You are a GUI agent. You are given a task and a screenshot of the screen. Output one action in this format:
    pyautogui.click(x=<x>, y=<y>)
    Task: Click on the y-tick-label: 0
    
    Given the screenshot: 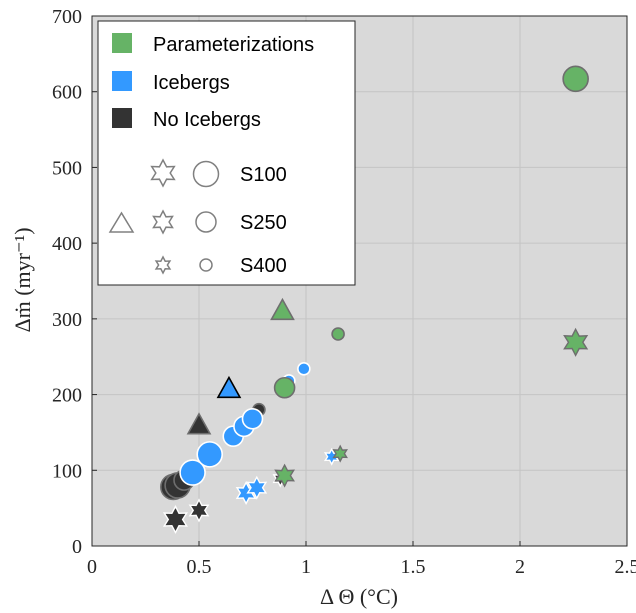 What is the action you would take?
    pyautogui.click(x=77, y=547)
    